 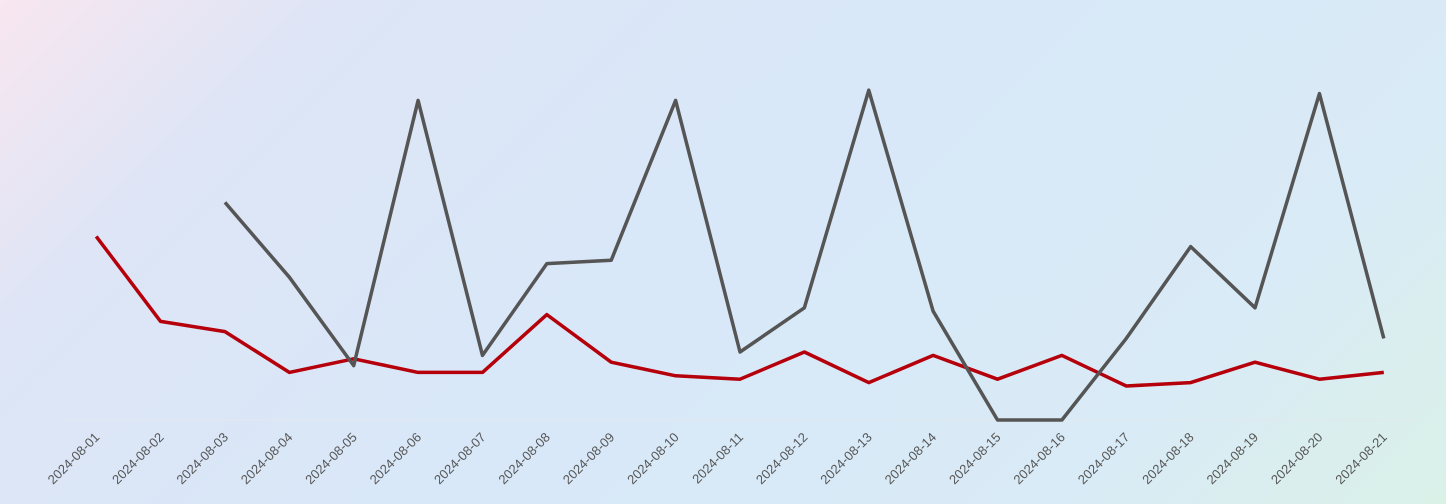 I want to click on x-tick-label: 2024-08-03, so click(x=202, y=459).